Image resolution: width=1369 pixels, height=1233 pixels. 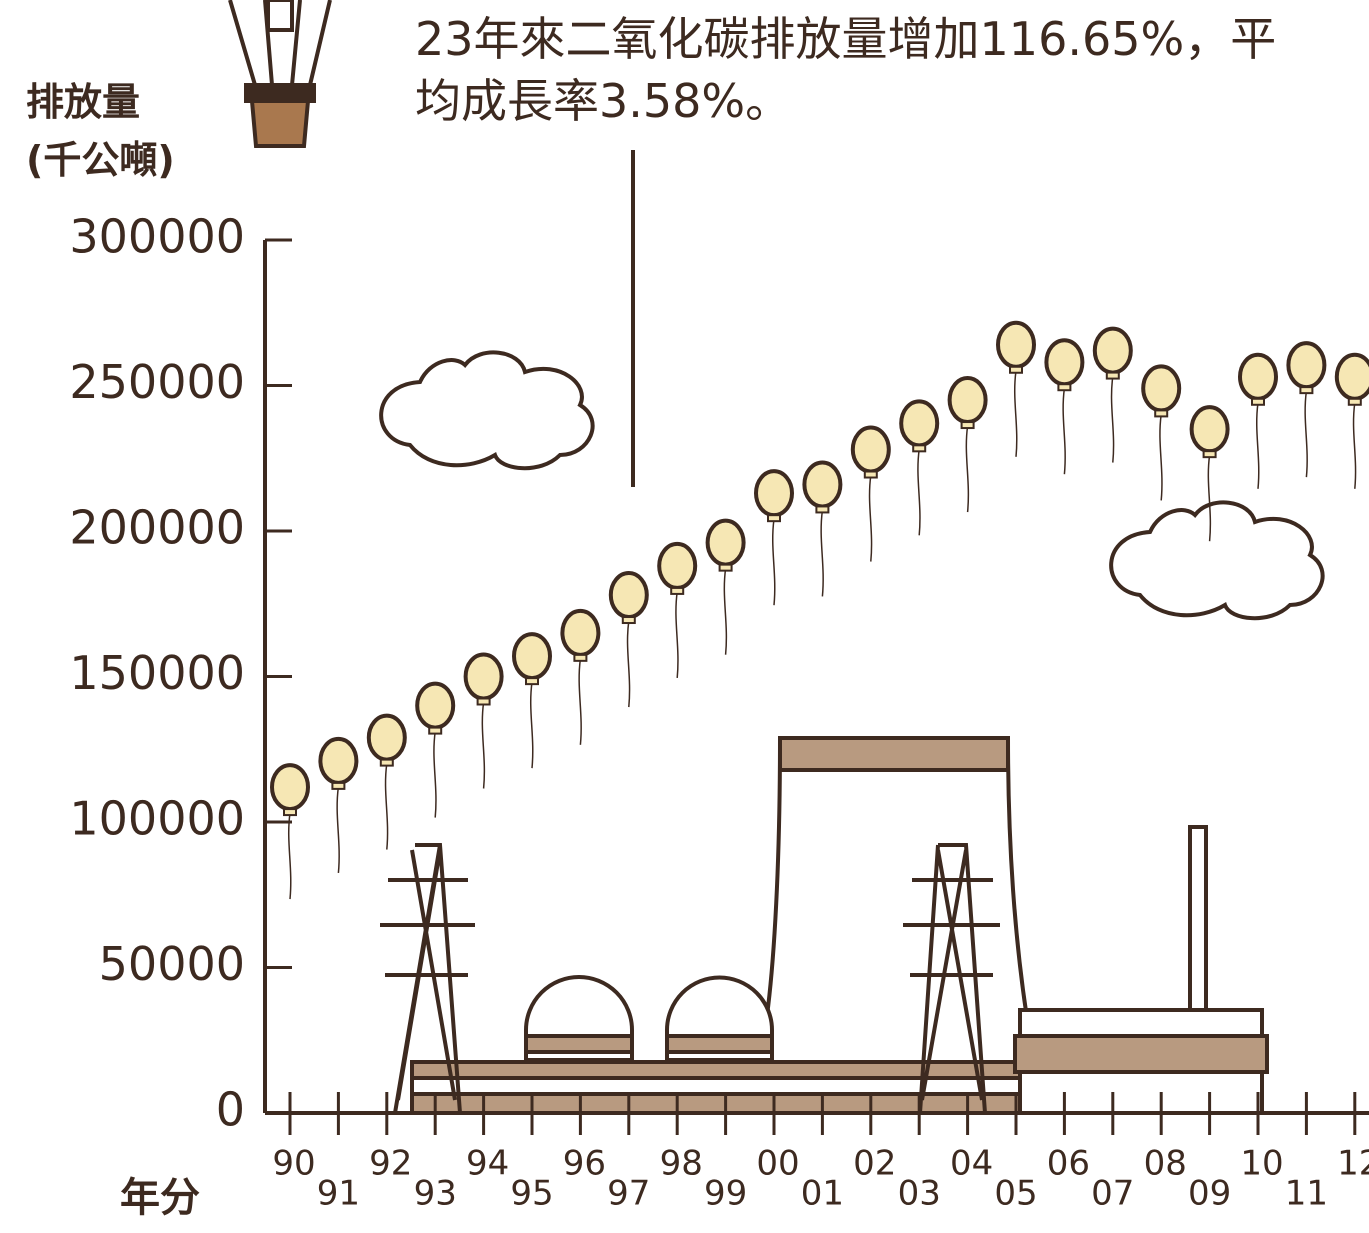 I want to click on x-tick-label: 06, so click(x=1068, y=1164).